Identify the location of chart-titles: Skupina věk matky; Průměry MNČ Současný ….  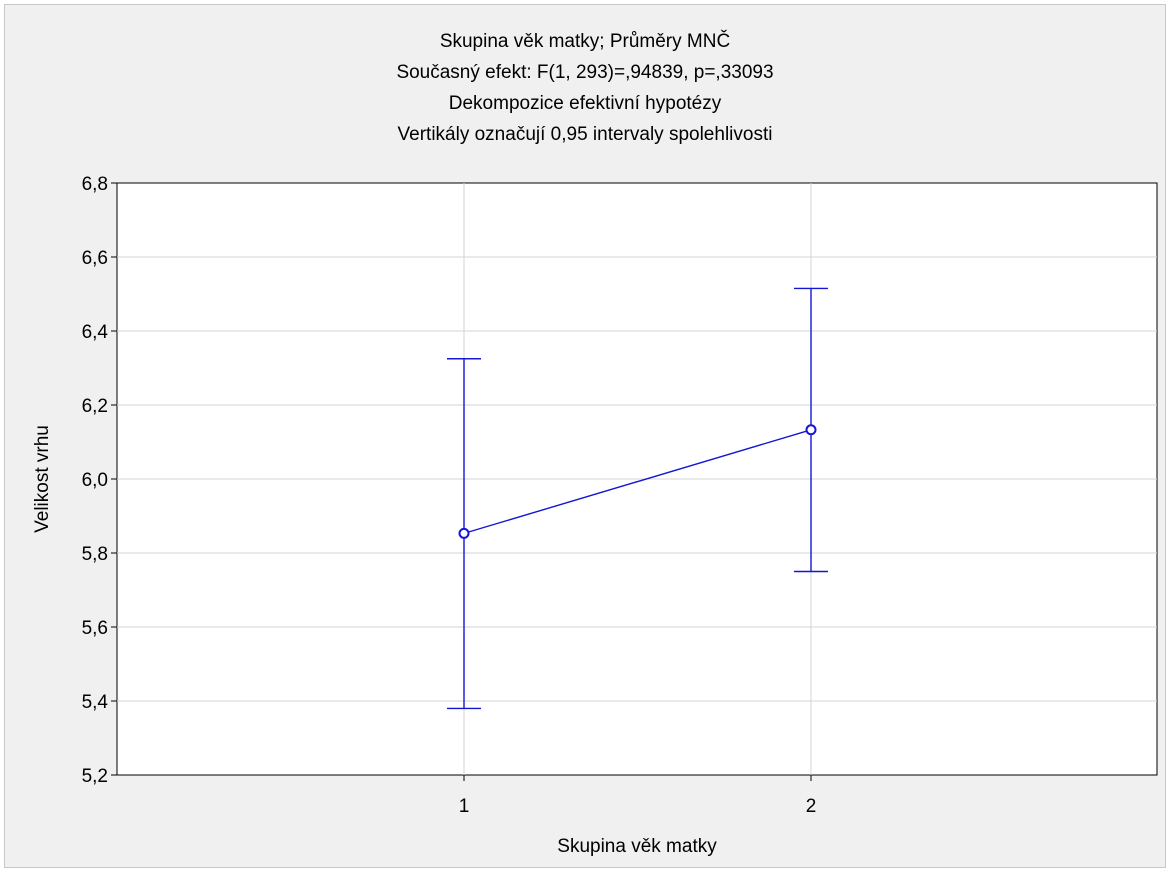
(585, 88).